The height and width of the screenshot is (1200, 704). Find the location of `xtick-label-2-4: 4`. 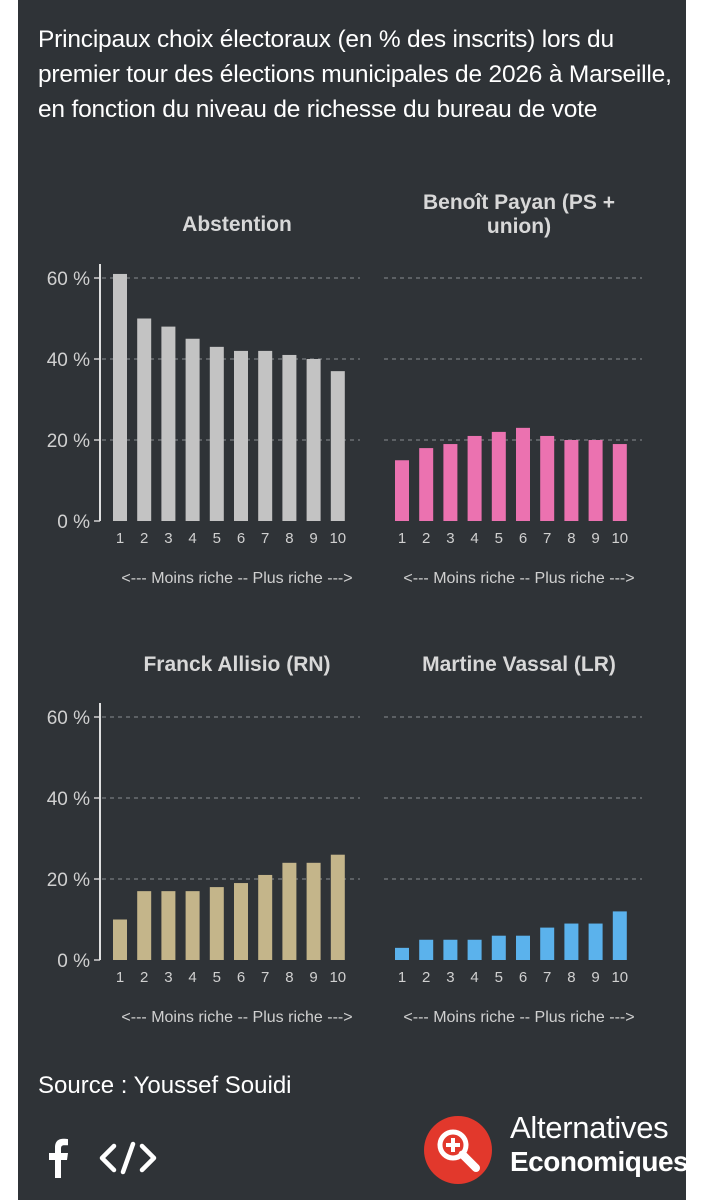

xtick-label-2-4: 4 is located at coordinates (192, 977).